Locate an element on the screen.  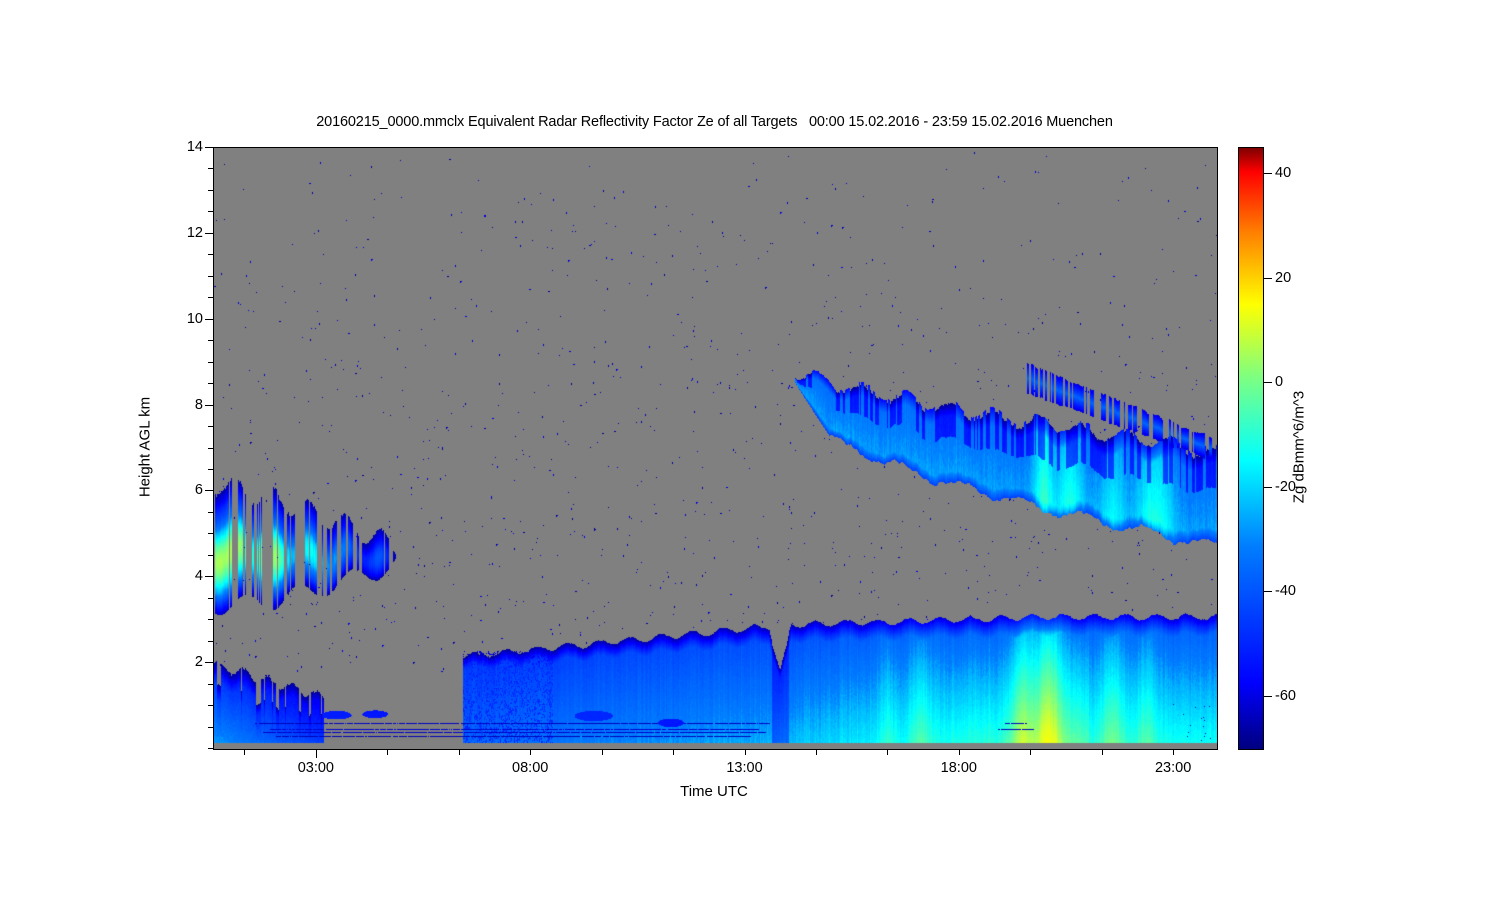
colorbar-tick-label: -20 is located at coordinates (1285, 486).